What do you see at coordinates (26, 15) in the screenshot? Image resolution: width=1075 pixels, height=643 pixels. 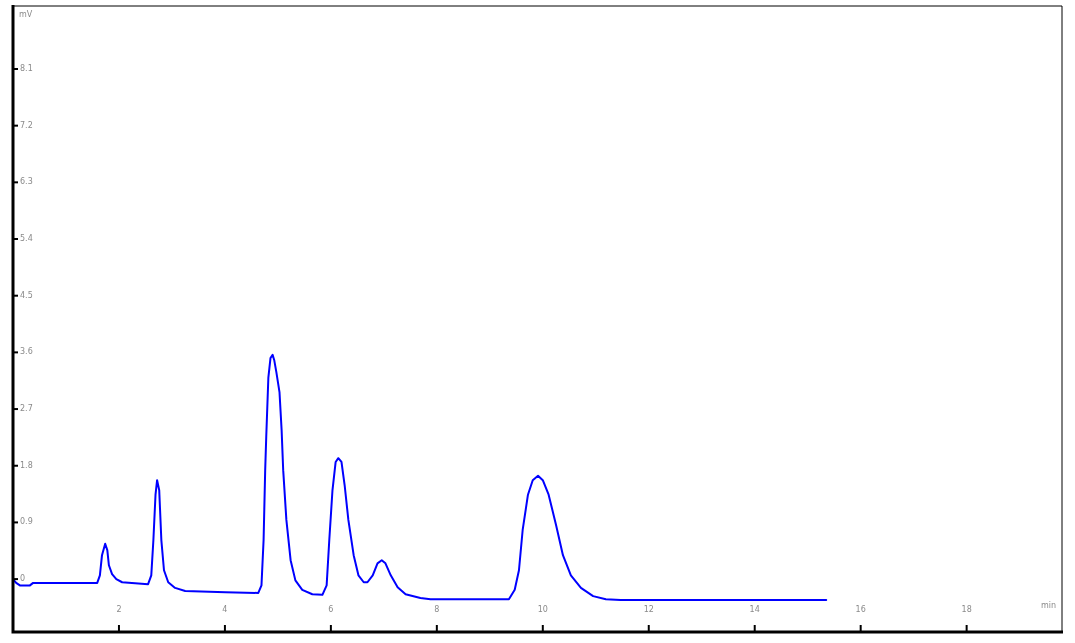 I see `y-axis-title: mV` at bounding box center [26, 15].